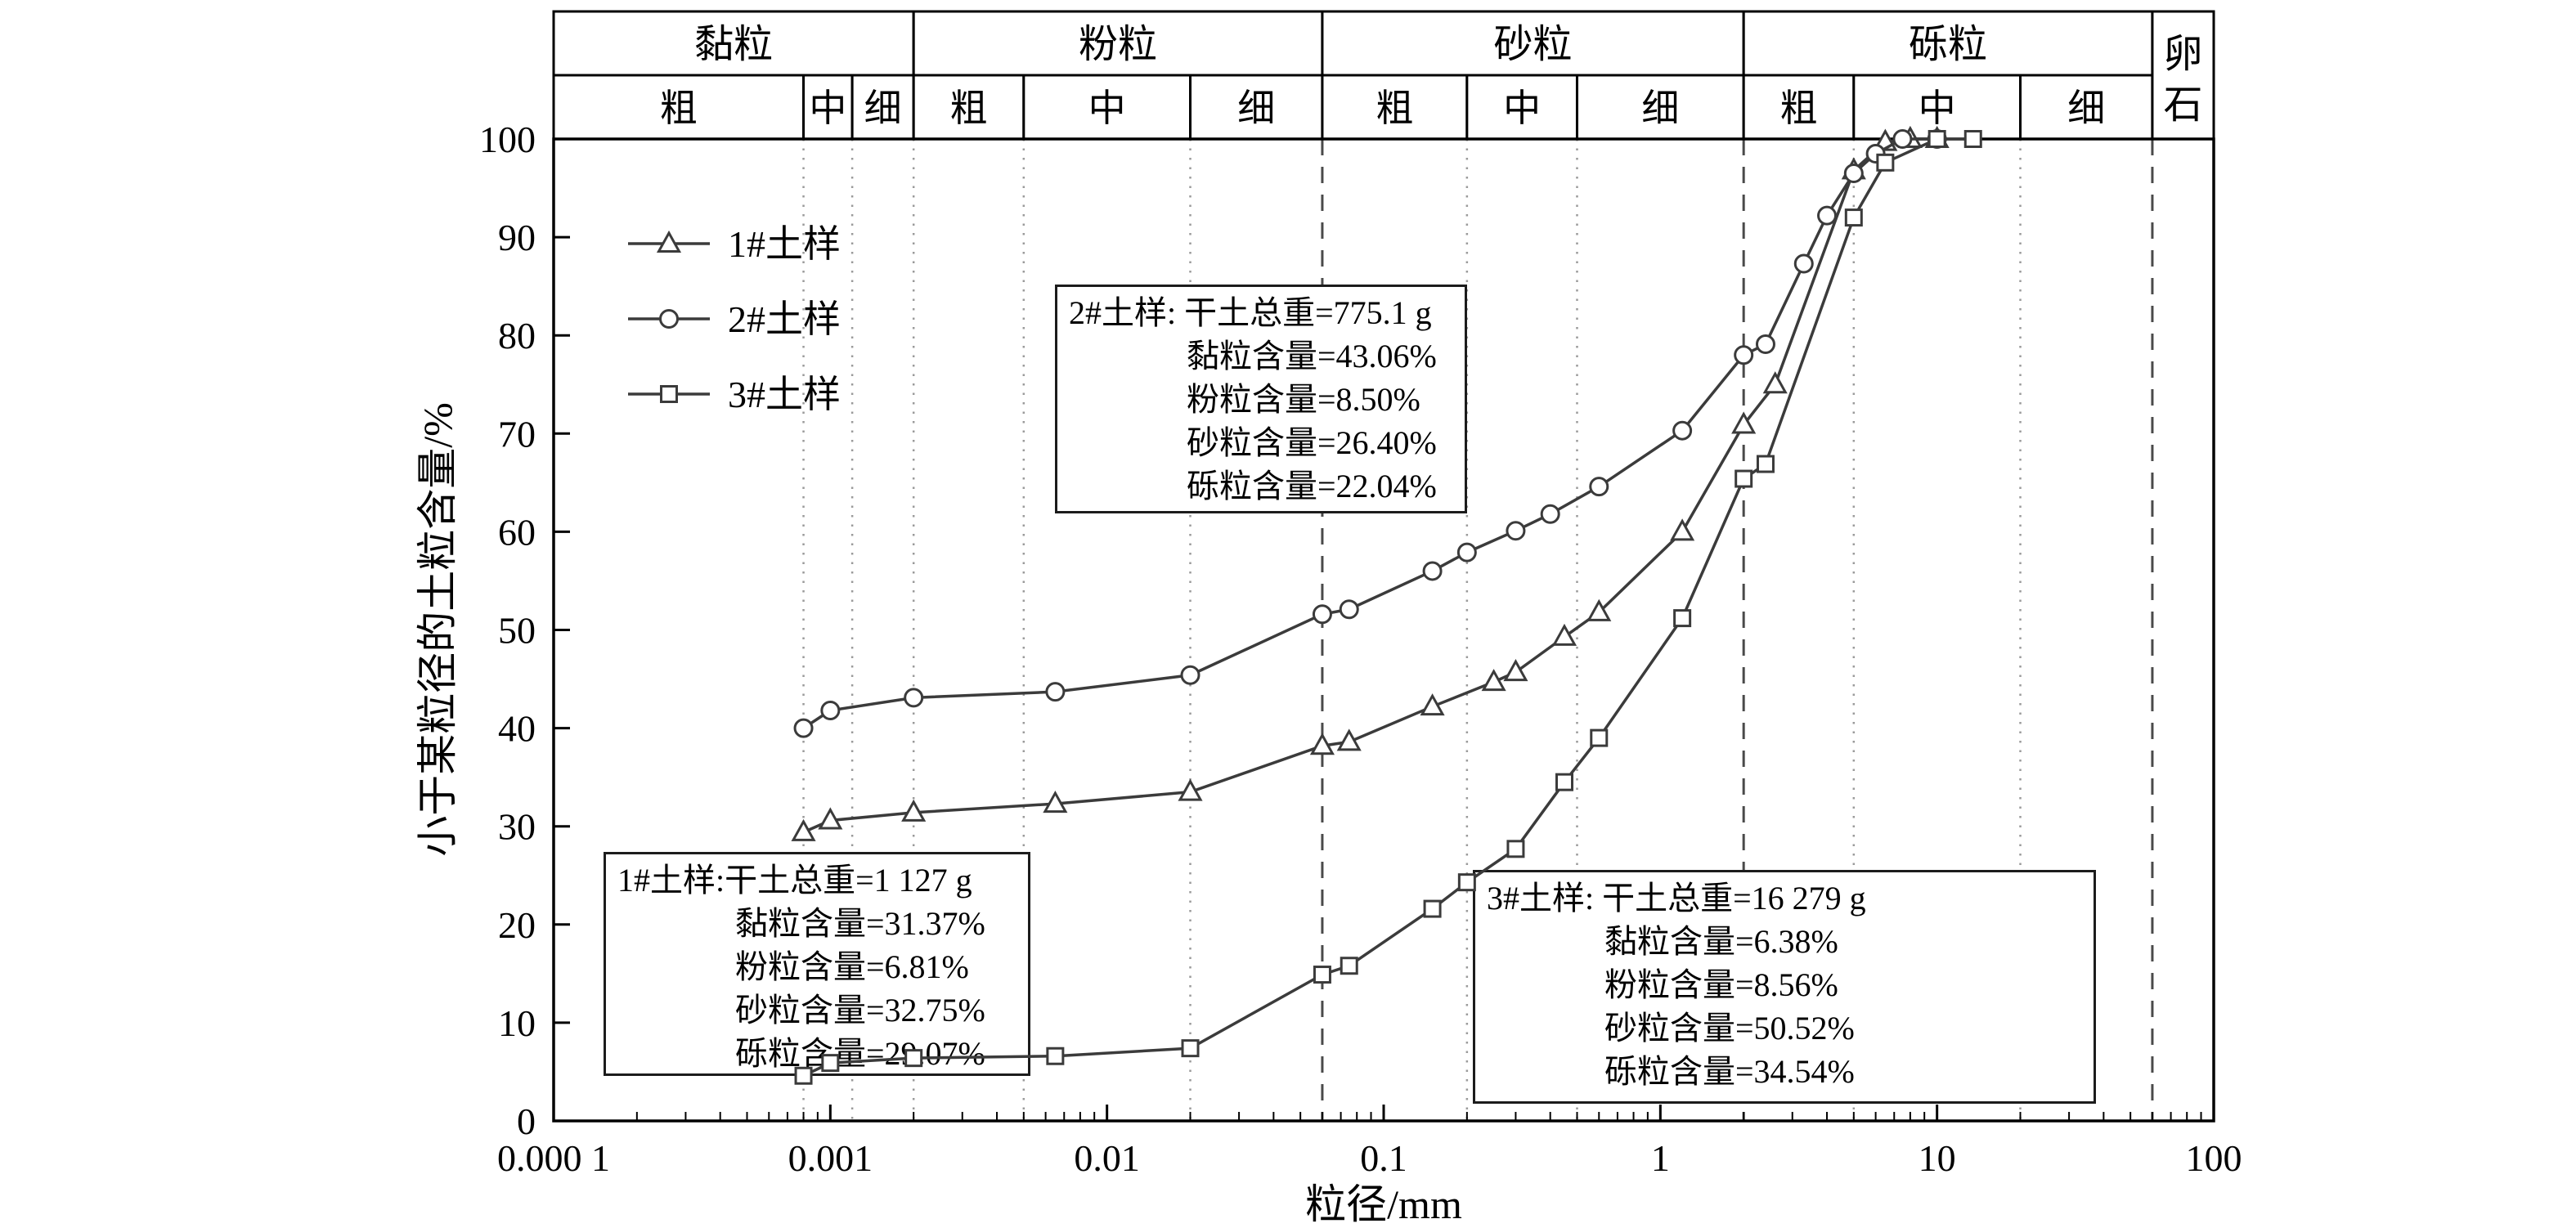 This screenshot has width=2576, height=1228. What do you see at coordinates (517, 1023) in the screenshot?
I see `y-tick-label: 10` at bounding box center [517, 1023].